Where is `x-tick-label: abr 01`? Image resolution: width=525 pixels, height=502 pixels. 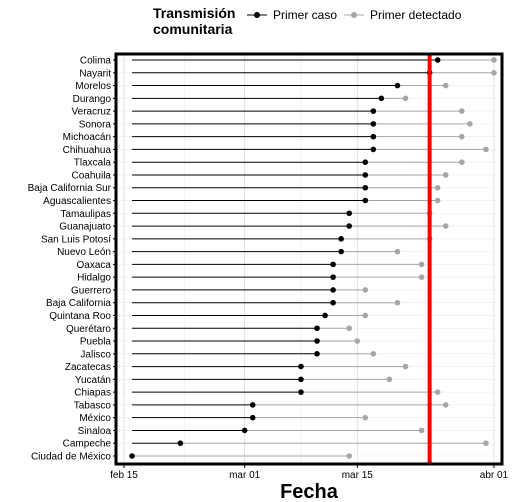
x-tick-label: abr 01 is located at coordinates (494, 475).